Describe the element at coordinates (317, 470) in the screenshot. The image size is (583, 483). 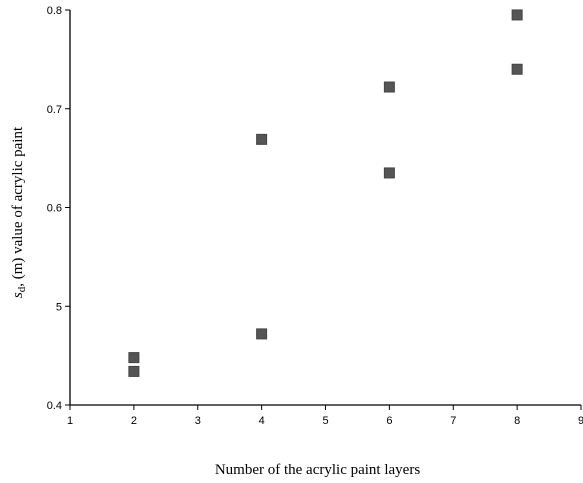
I see `x-axis-title: Number of the acrylic paint layers` at that location.